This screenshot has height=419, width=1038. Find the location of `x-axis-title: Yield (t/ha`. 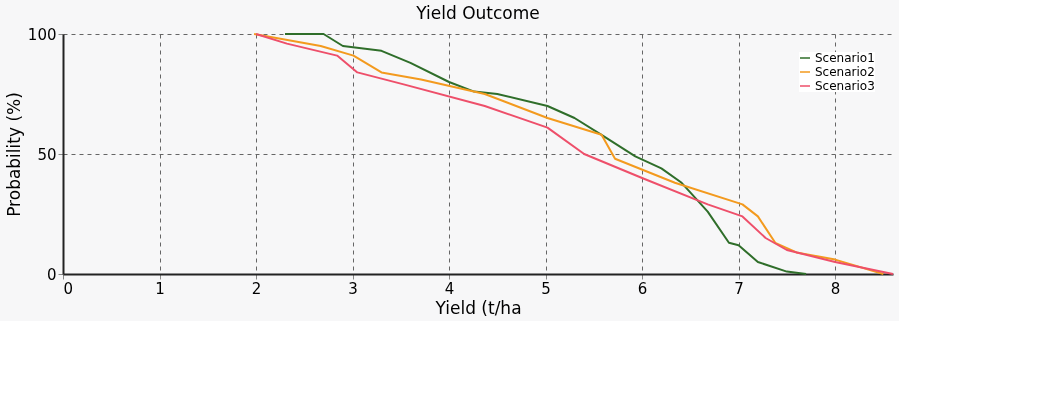

x-axis-title: Yield (t/ha is located at coordinates (478, 307).